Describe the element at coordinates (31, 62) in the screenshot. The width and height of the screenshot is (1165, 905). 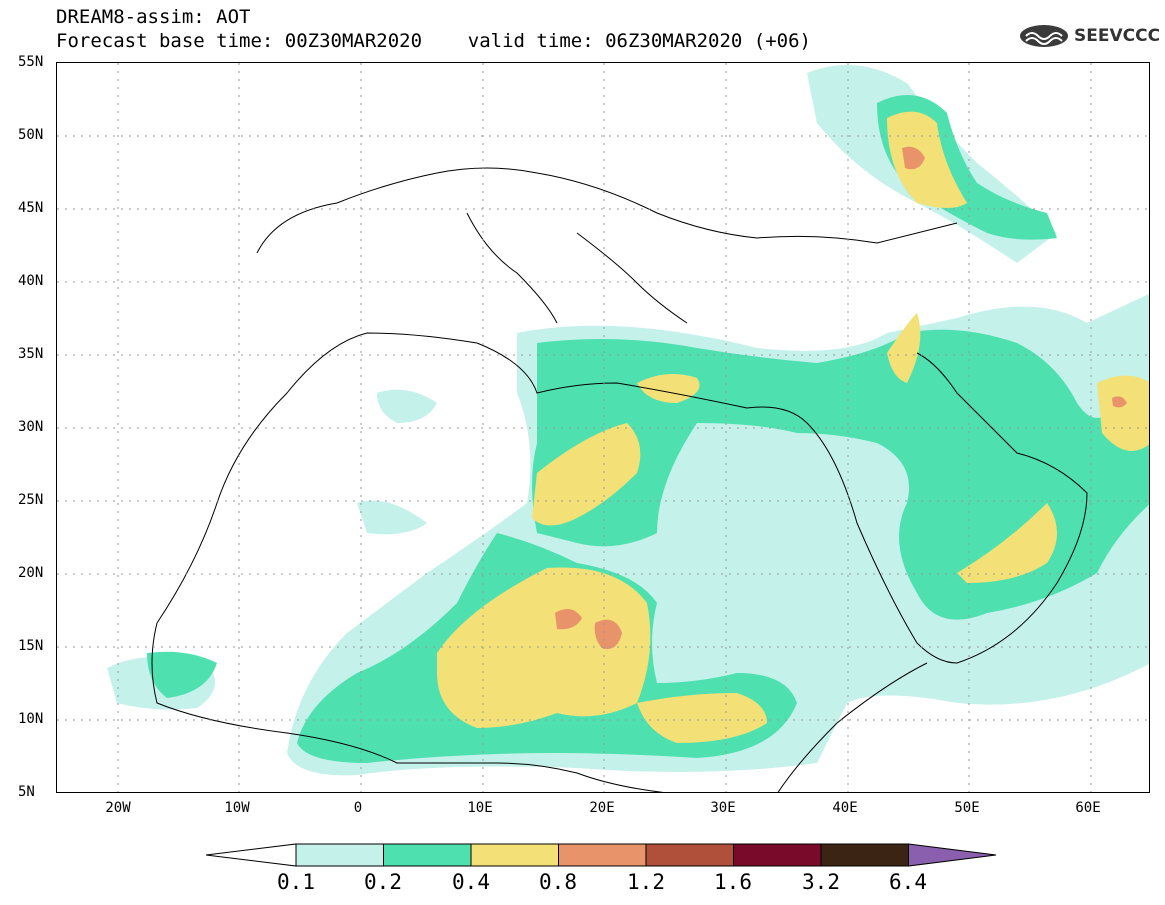
I see `lat-label-55n: 55N` at that location.